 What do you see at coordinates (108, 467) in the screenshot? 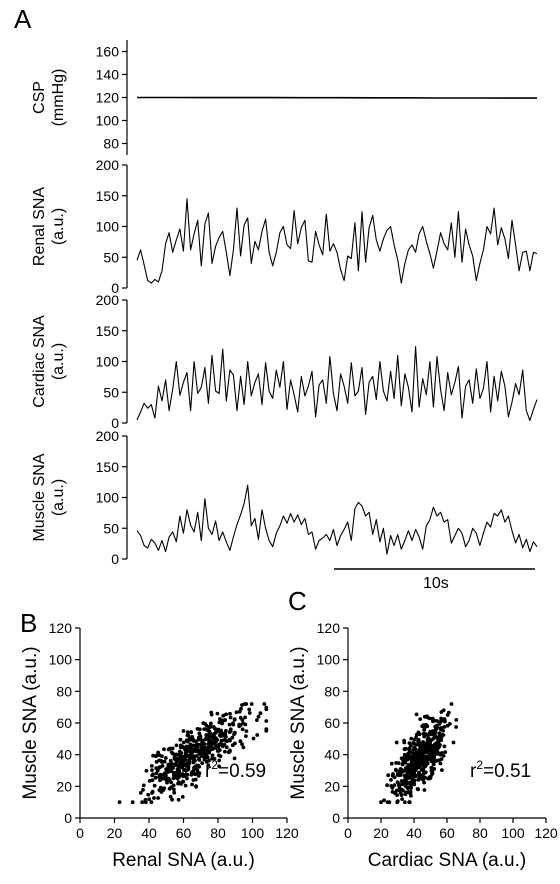
I see `muscle-y-tick-label: 150` at bounding box center [108, 467].